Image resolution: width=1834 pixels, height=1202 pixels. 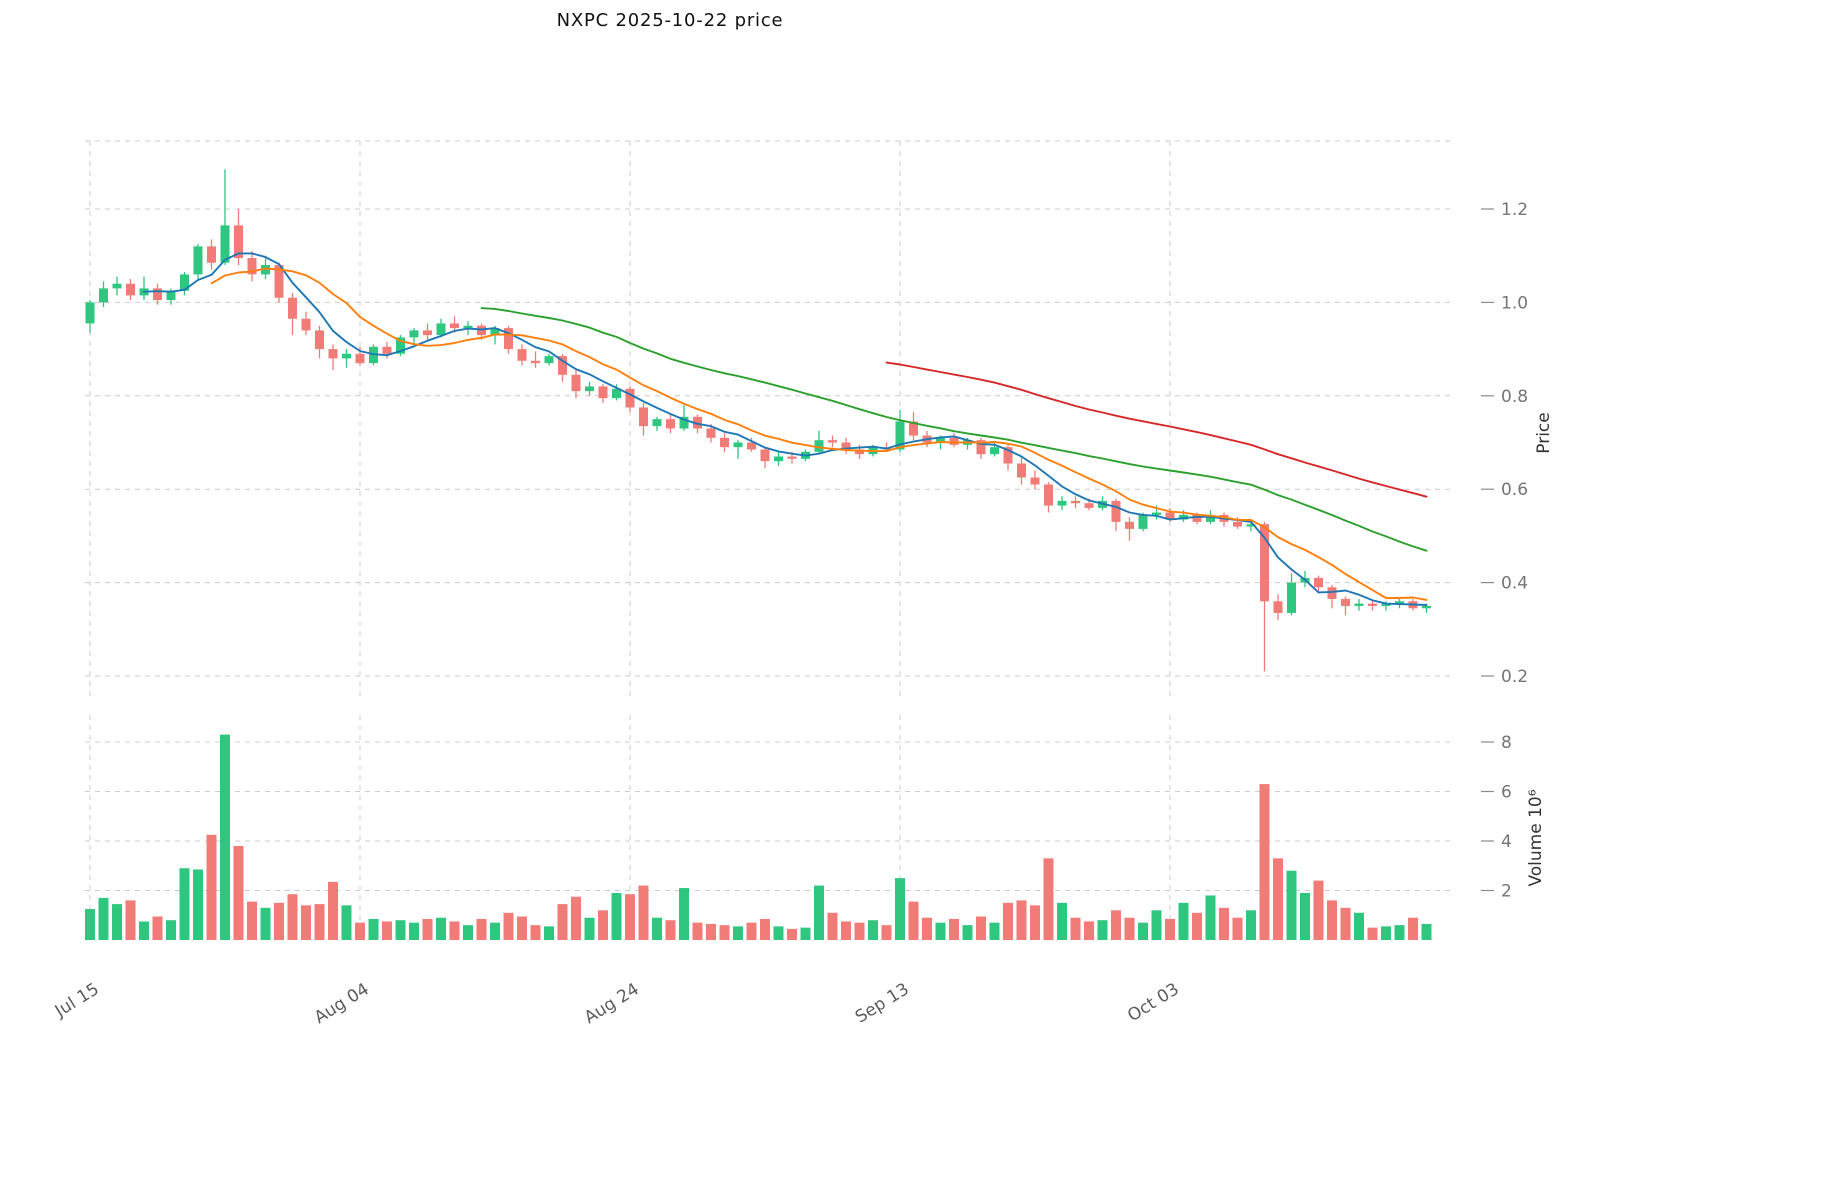 What do you see at coordinates (1506, 743) in the screenshot?
I see `volume-tick-label: 8` at bounding box center [1506, 743].